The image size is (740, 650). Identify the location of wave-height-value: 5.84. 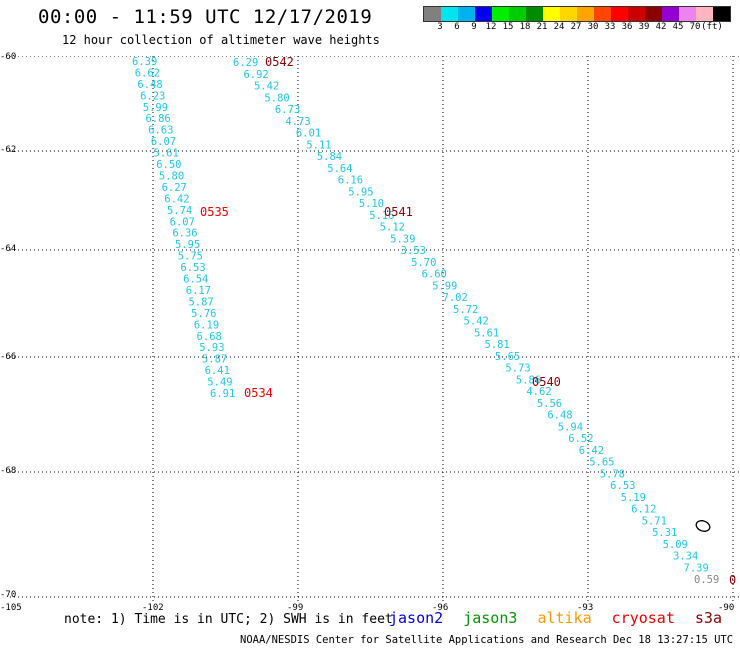
(329, 157).